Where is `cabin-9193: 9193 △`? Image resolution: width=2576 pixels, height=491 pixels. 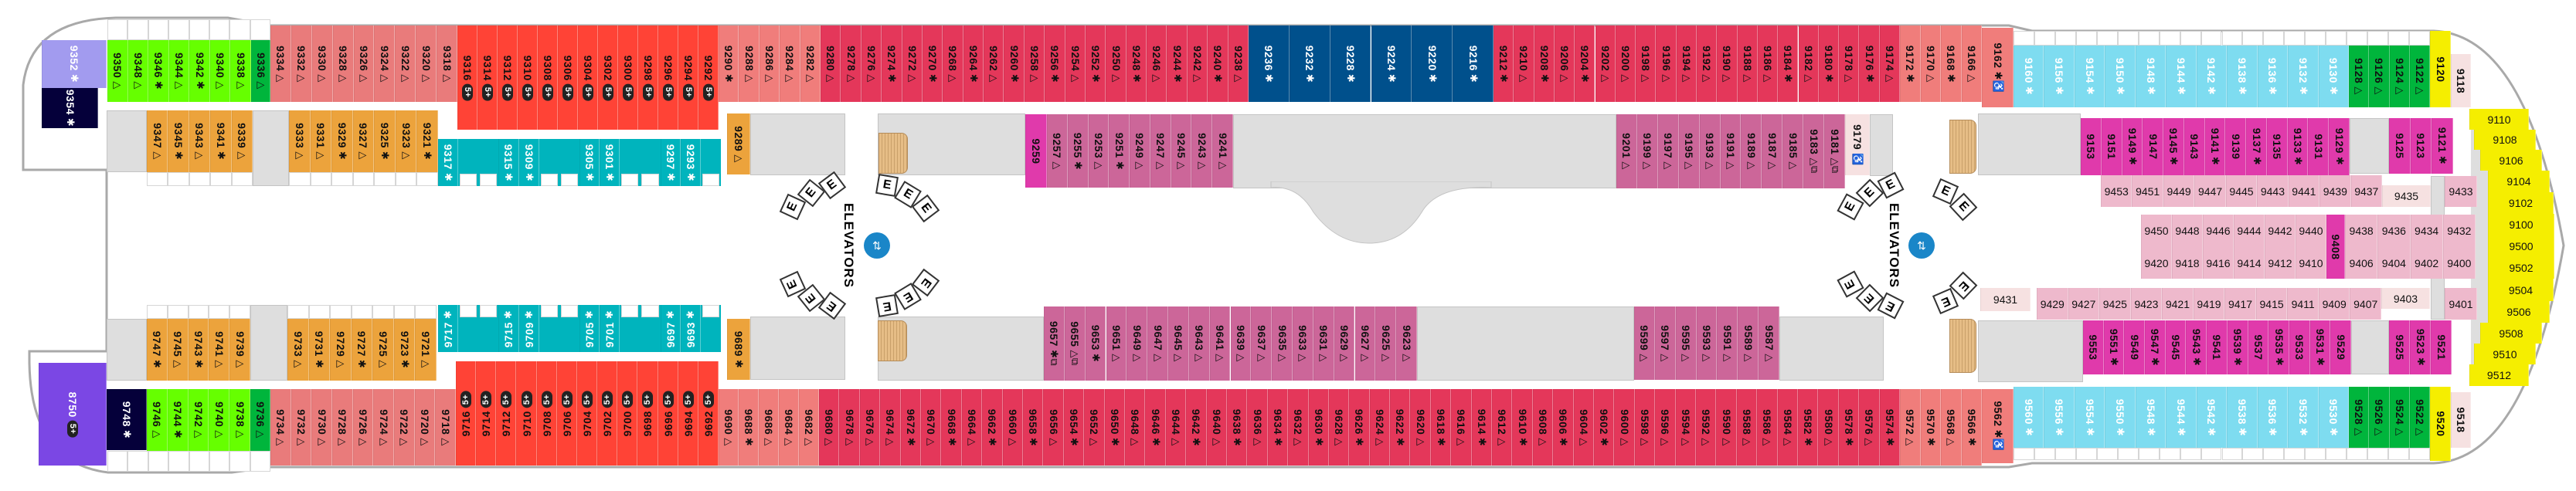
cabin-9193: 9193 △ is located at coordinates (1710, 151).